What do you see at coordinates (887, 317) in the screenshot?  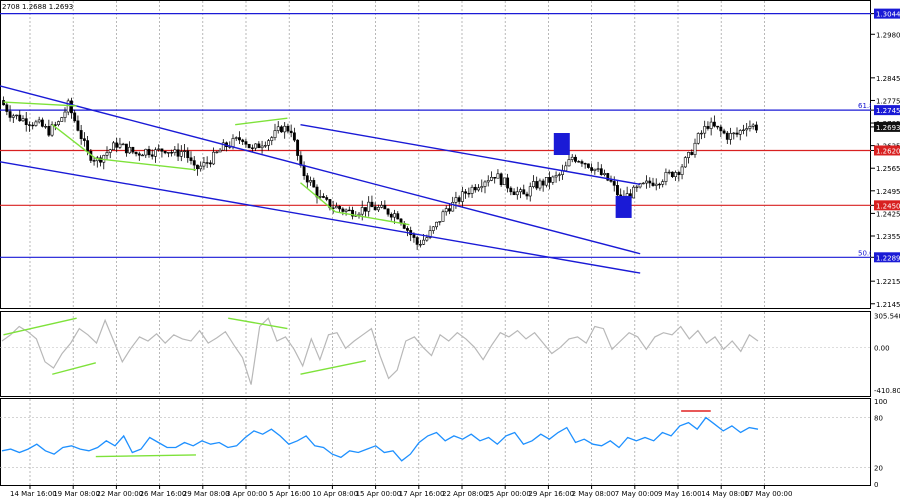 I see `cci-tick-label: 305.5401` at bounding box center [887, 317].